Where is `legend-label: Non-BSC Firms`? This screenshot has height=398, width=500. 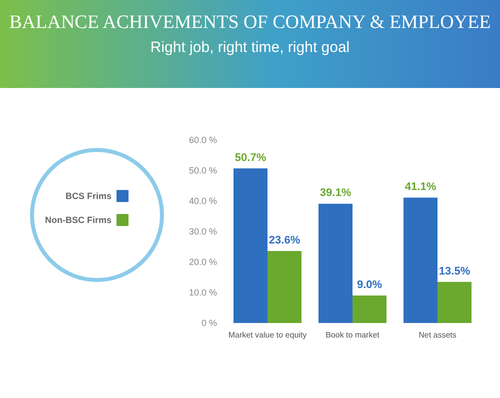 legend-label: Non-BSC Firms is located at coordinates (78, 220).